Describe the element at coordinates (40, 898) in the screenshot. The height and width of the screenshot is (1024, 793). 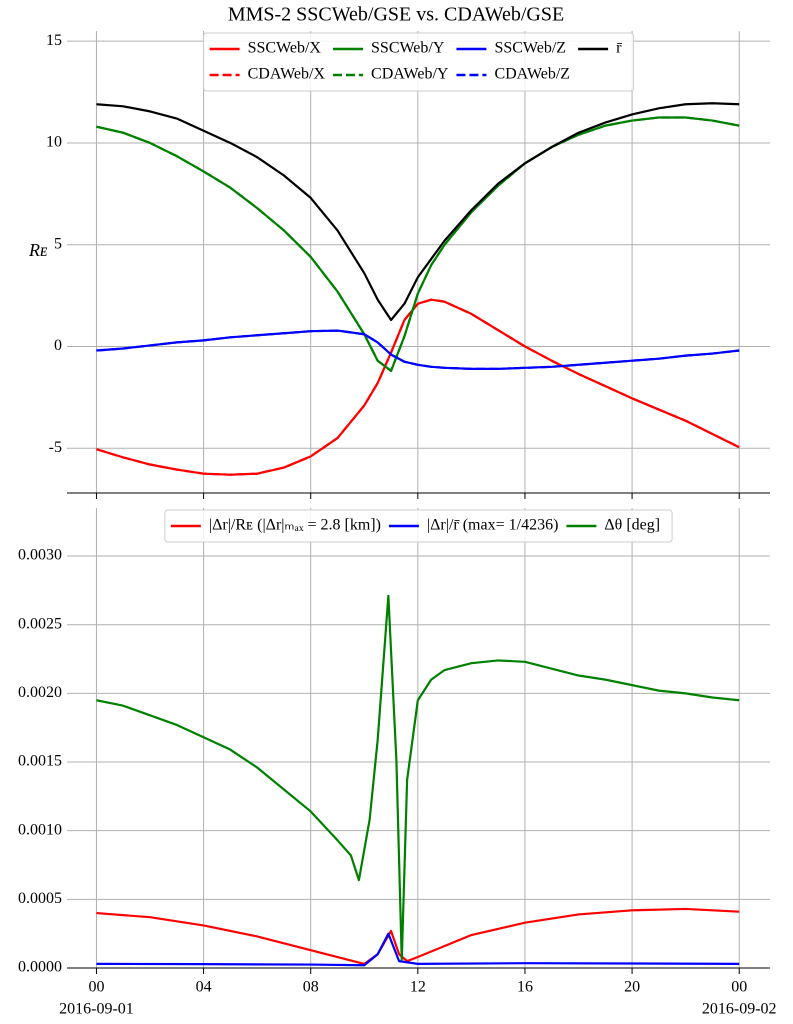
I see `y-tick-label: 0.0005` at that location.